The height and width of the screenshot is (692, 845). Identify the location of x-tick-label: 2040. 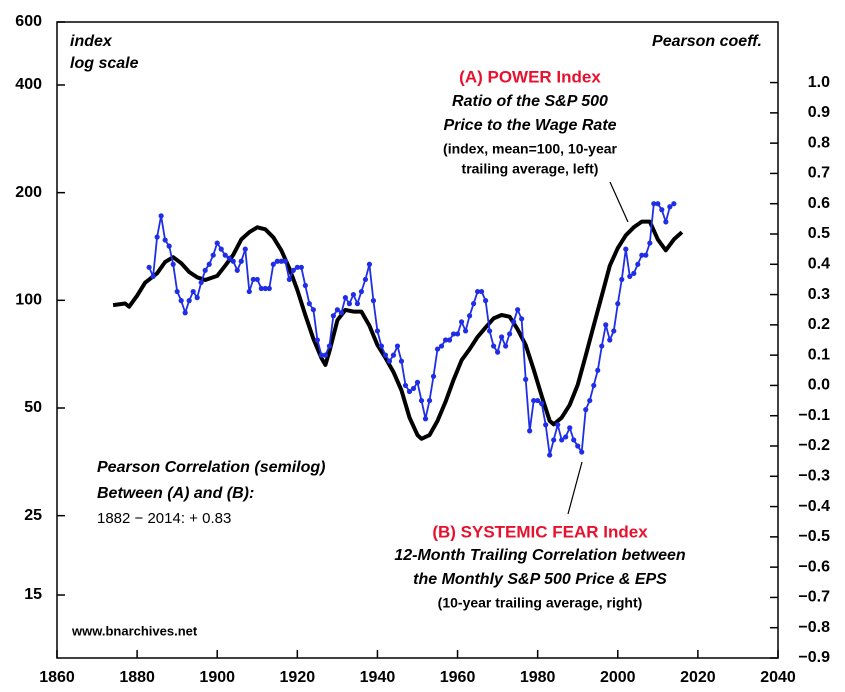
(778, 677).